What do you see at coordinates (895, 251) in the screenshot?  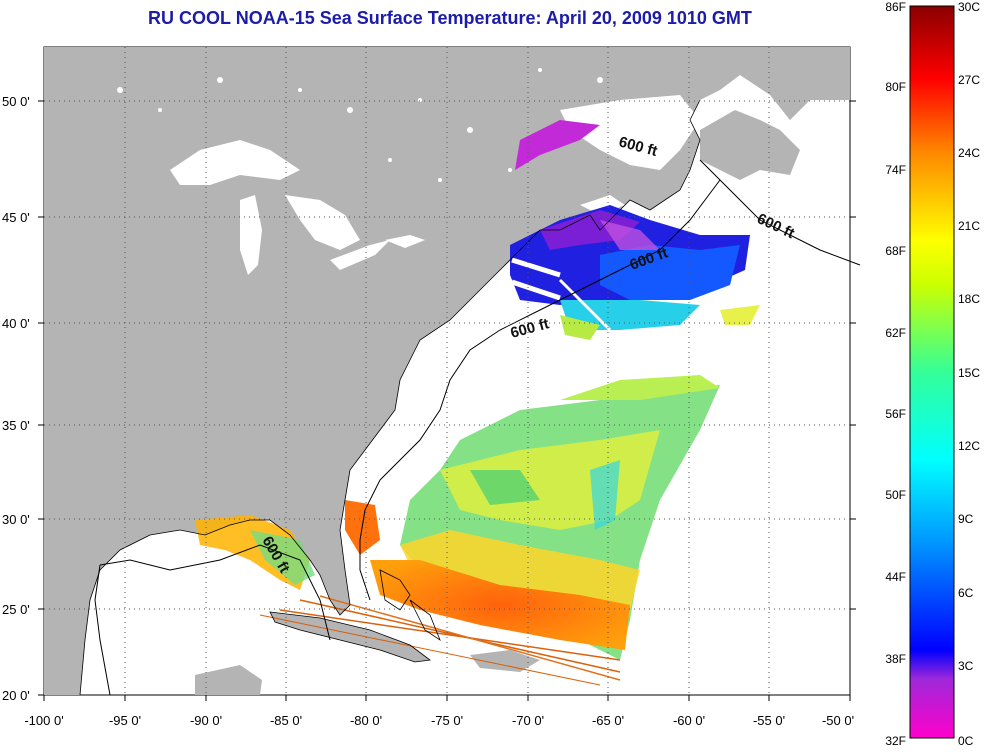 I see `colorbar-f-label: 68F` at bounding box center [895, 251].